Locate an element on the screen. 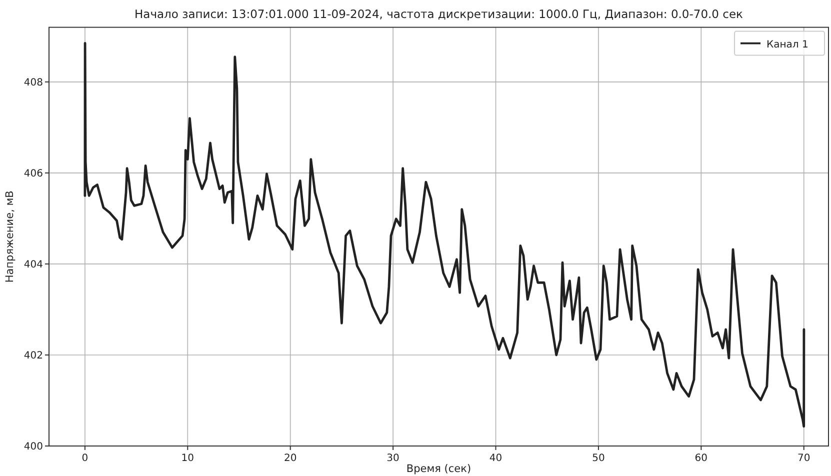  y-tick-label: 402 is located at coordinates (33, 356).